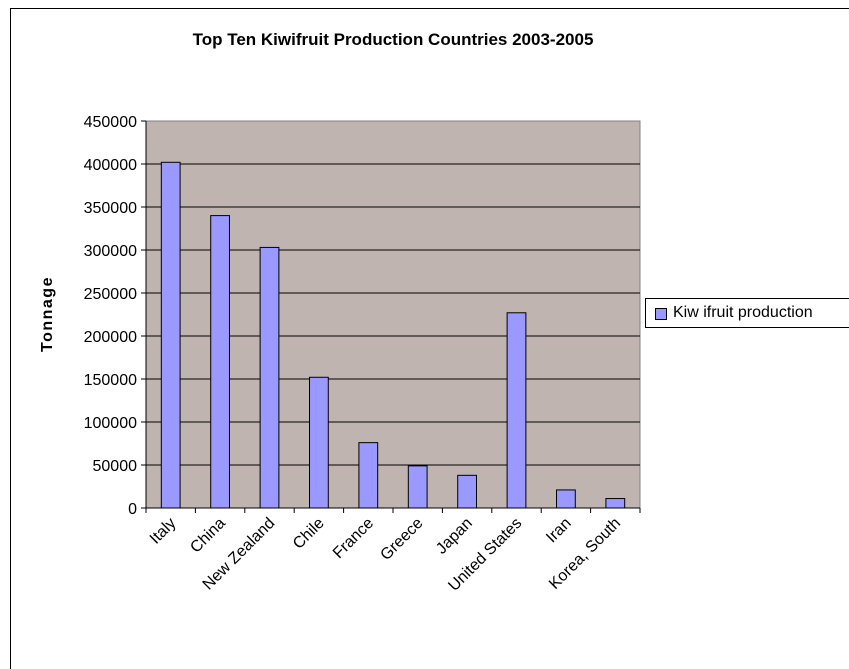  I want to click on y-tick-label: 50000, so click(115, 466).